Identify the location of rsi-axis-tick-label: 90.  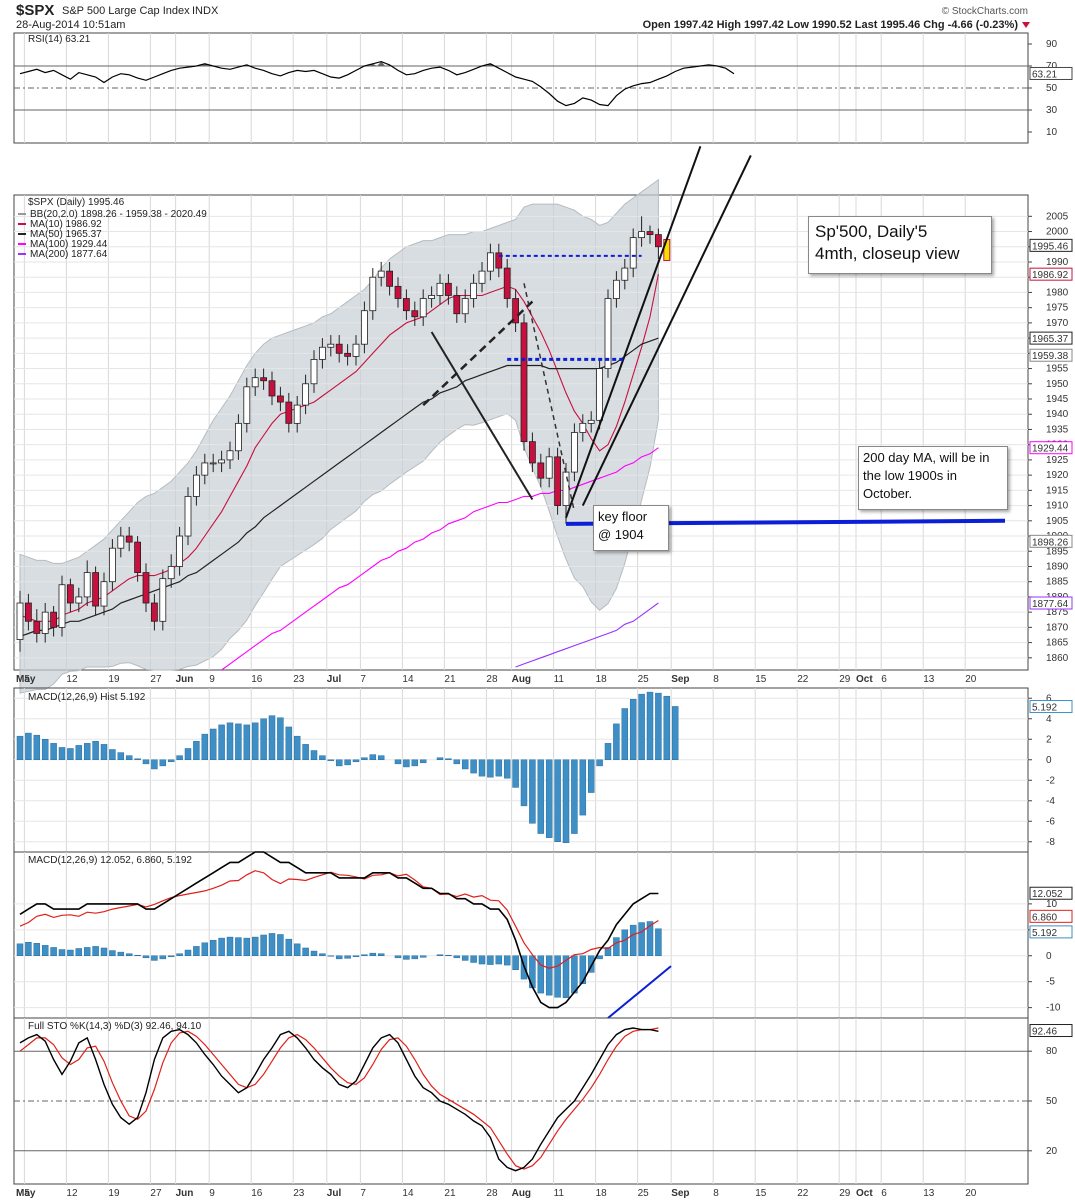
(1052, 44).